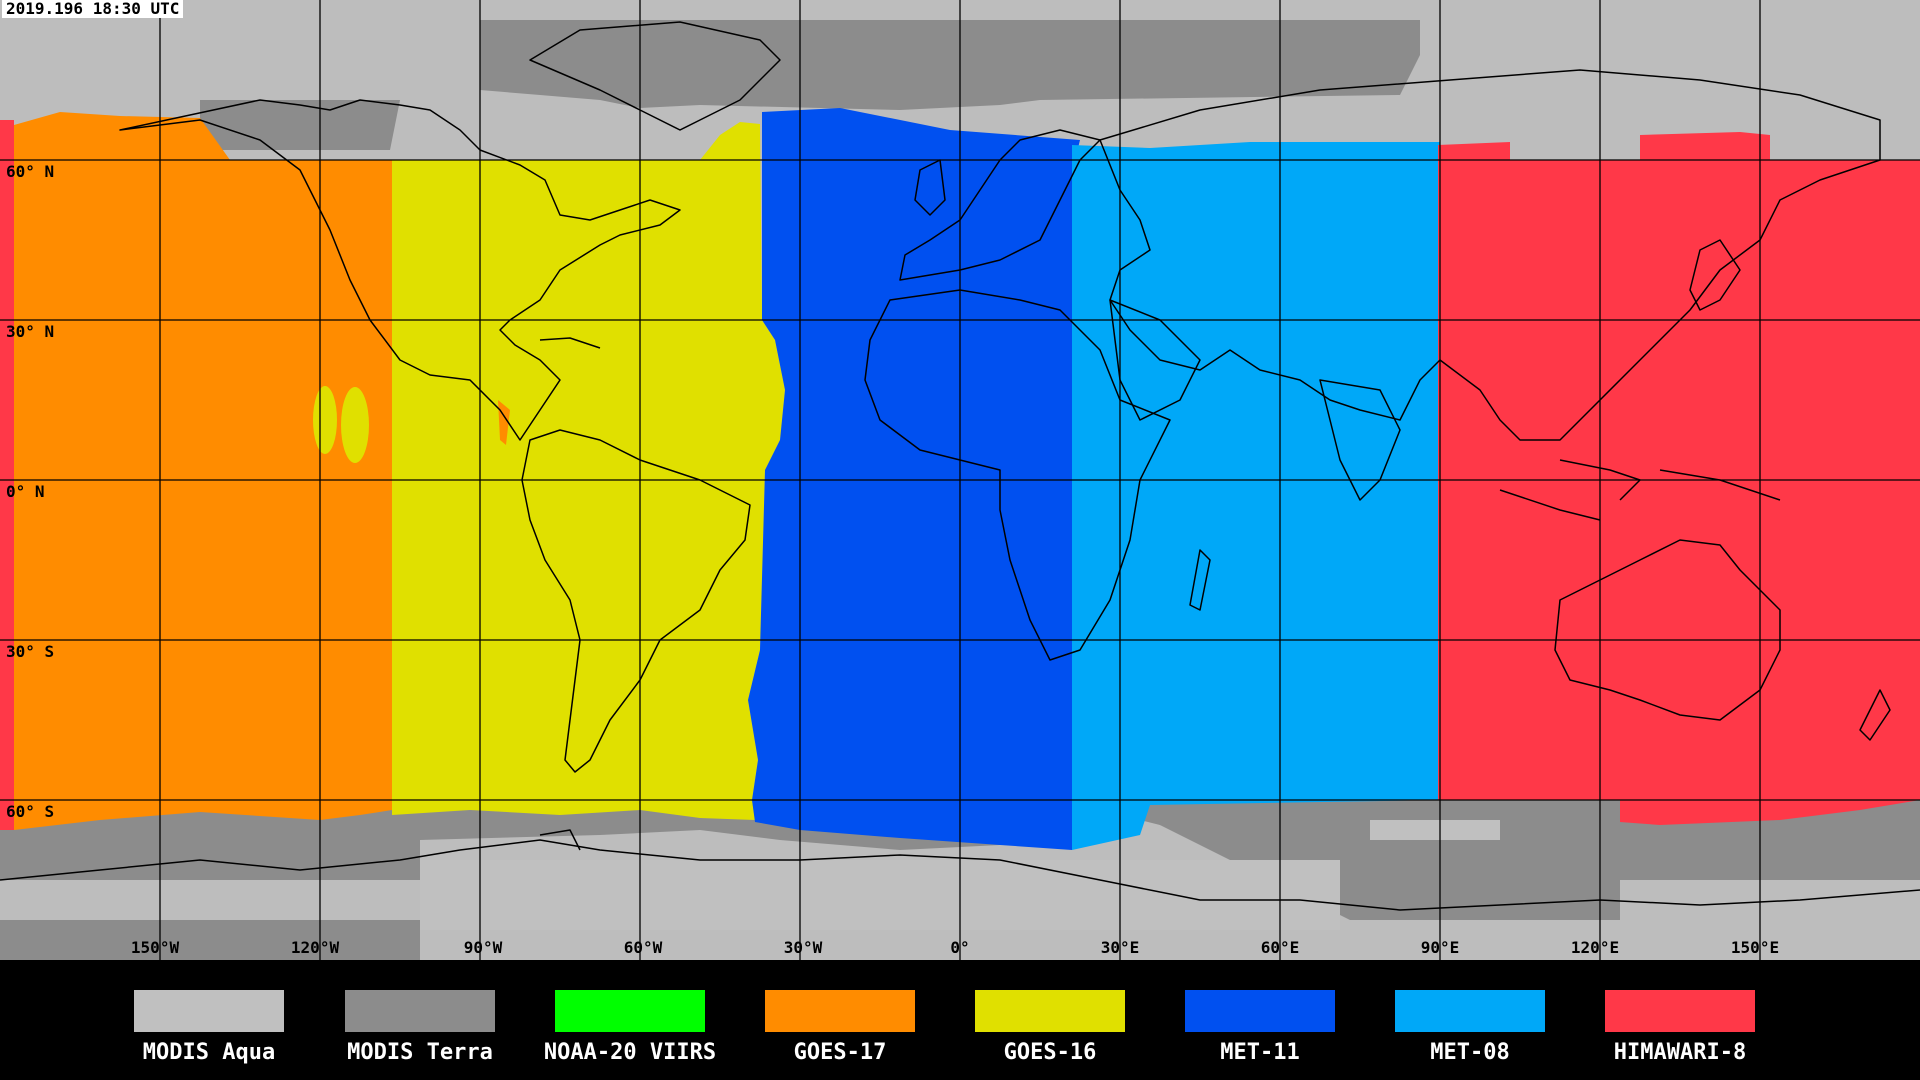 The width and height of the screenshot is (1920, 1080). I want to click on met08-coverage, so click(1256, 496).